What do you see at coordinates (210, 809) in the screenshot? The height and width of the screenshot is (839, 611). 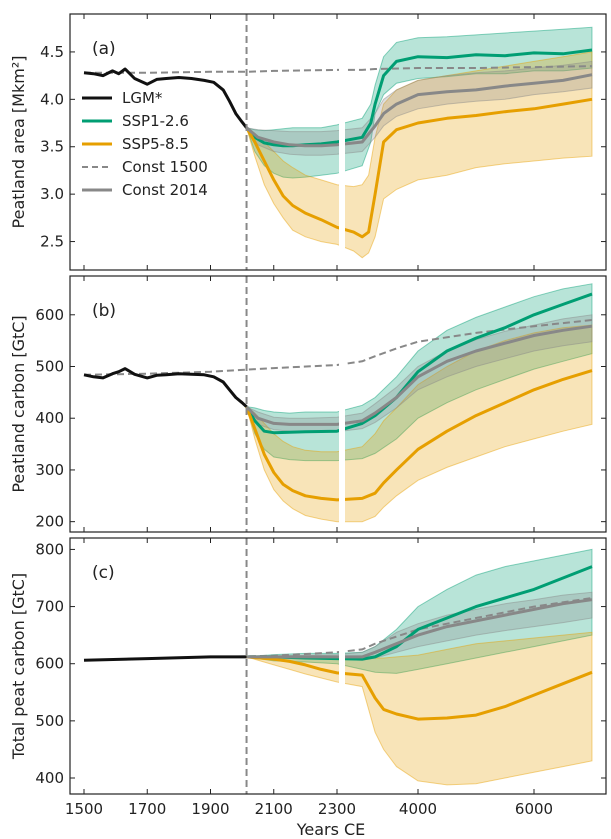 I see `x-tick-label: 1900` at bounding box center [210, 809].